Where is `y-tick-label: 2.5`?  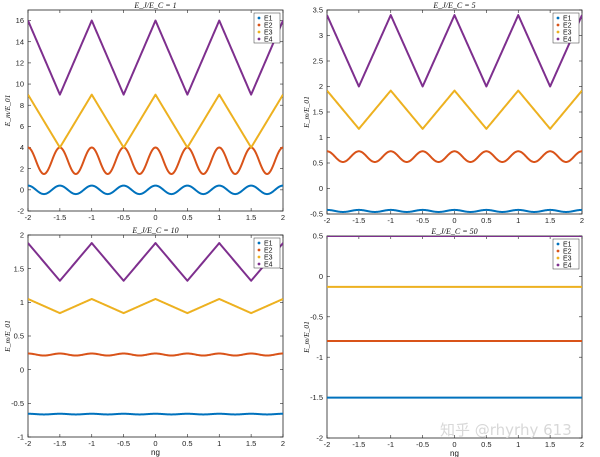 y-tick-label: 2.5 is located at coordinates (318, 61).